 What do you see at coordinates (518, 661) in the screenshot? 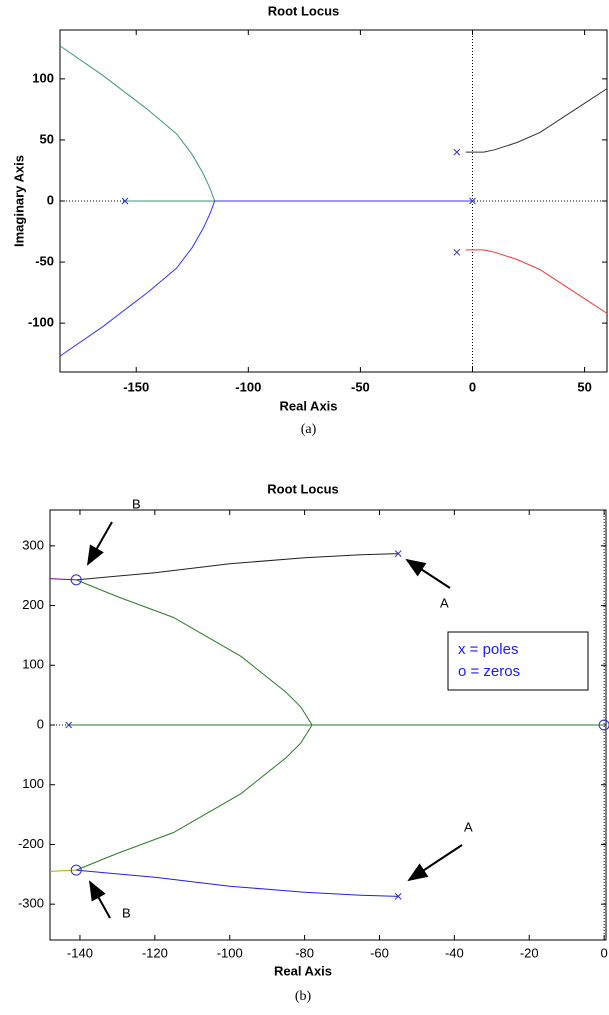
I see `legend-box` at bounding box center [518, 661].